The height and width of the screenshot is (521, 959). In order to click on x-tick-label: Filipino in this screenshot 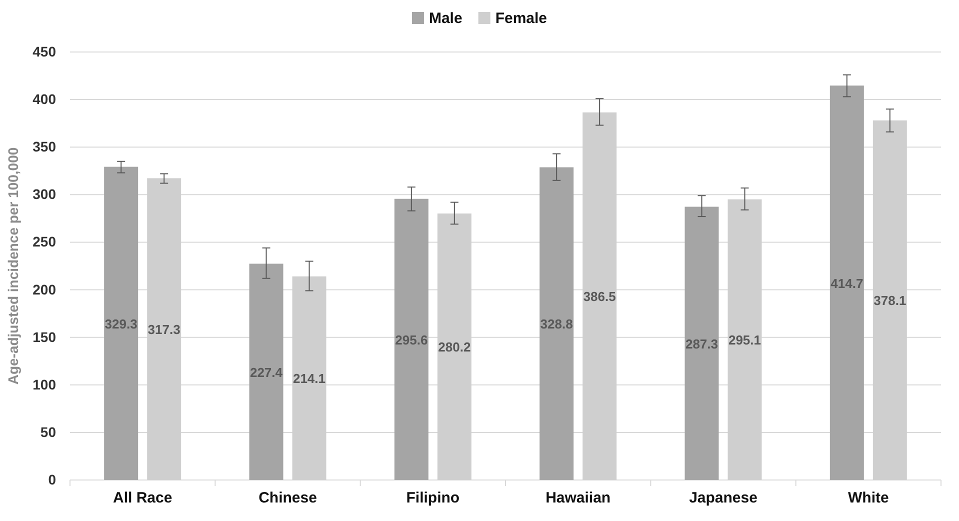, I will do `click(433, 498)`.